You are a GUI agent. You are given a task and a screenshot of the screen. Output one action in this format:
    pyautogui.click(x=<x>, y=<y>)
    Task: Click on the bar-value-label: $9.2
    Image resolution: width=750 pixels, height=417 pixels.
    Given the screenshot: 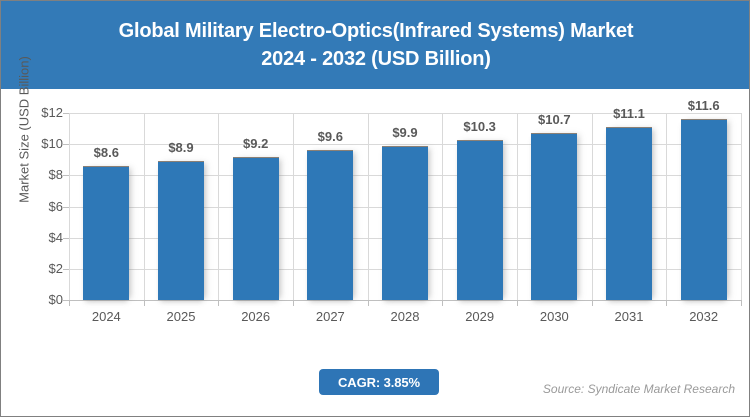 What is the action you would take?
    pyautogui.click(x=256, y=143)
    